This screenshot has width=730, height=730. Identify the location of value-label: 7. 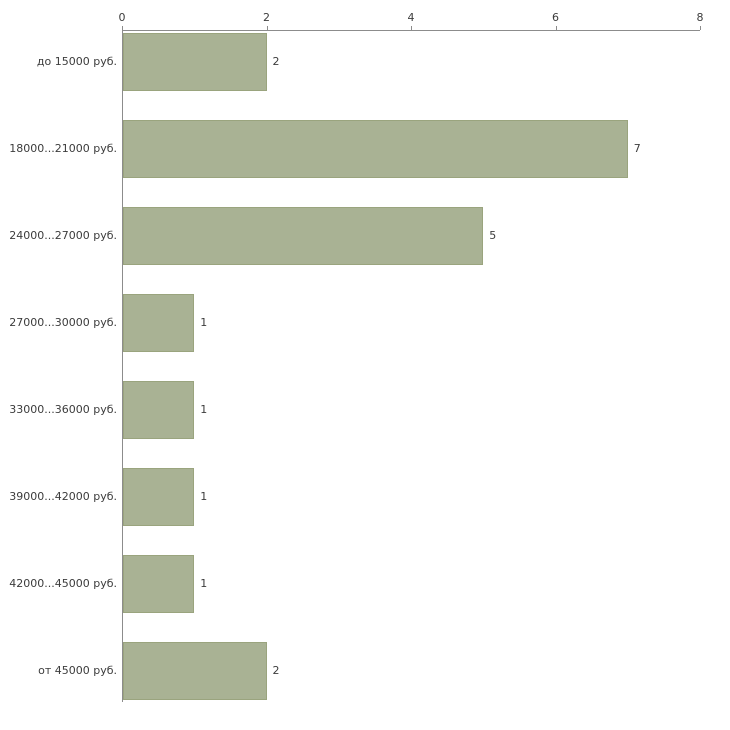
(637, 148).